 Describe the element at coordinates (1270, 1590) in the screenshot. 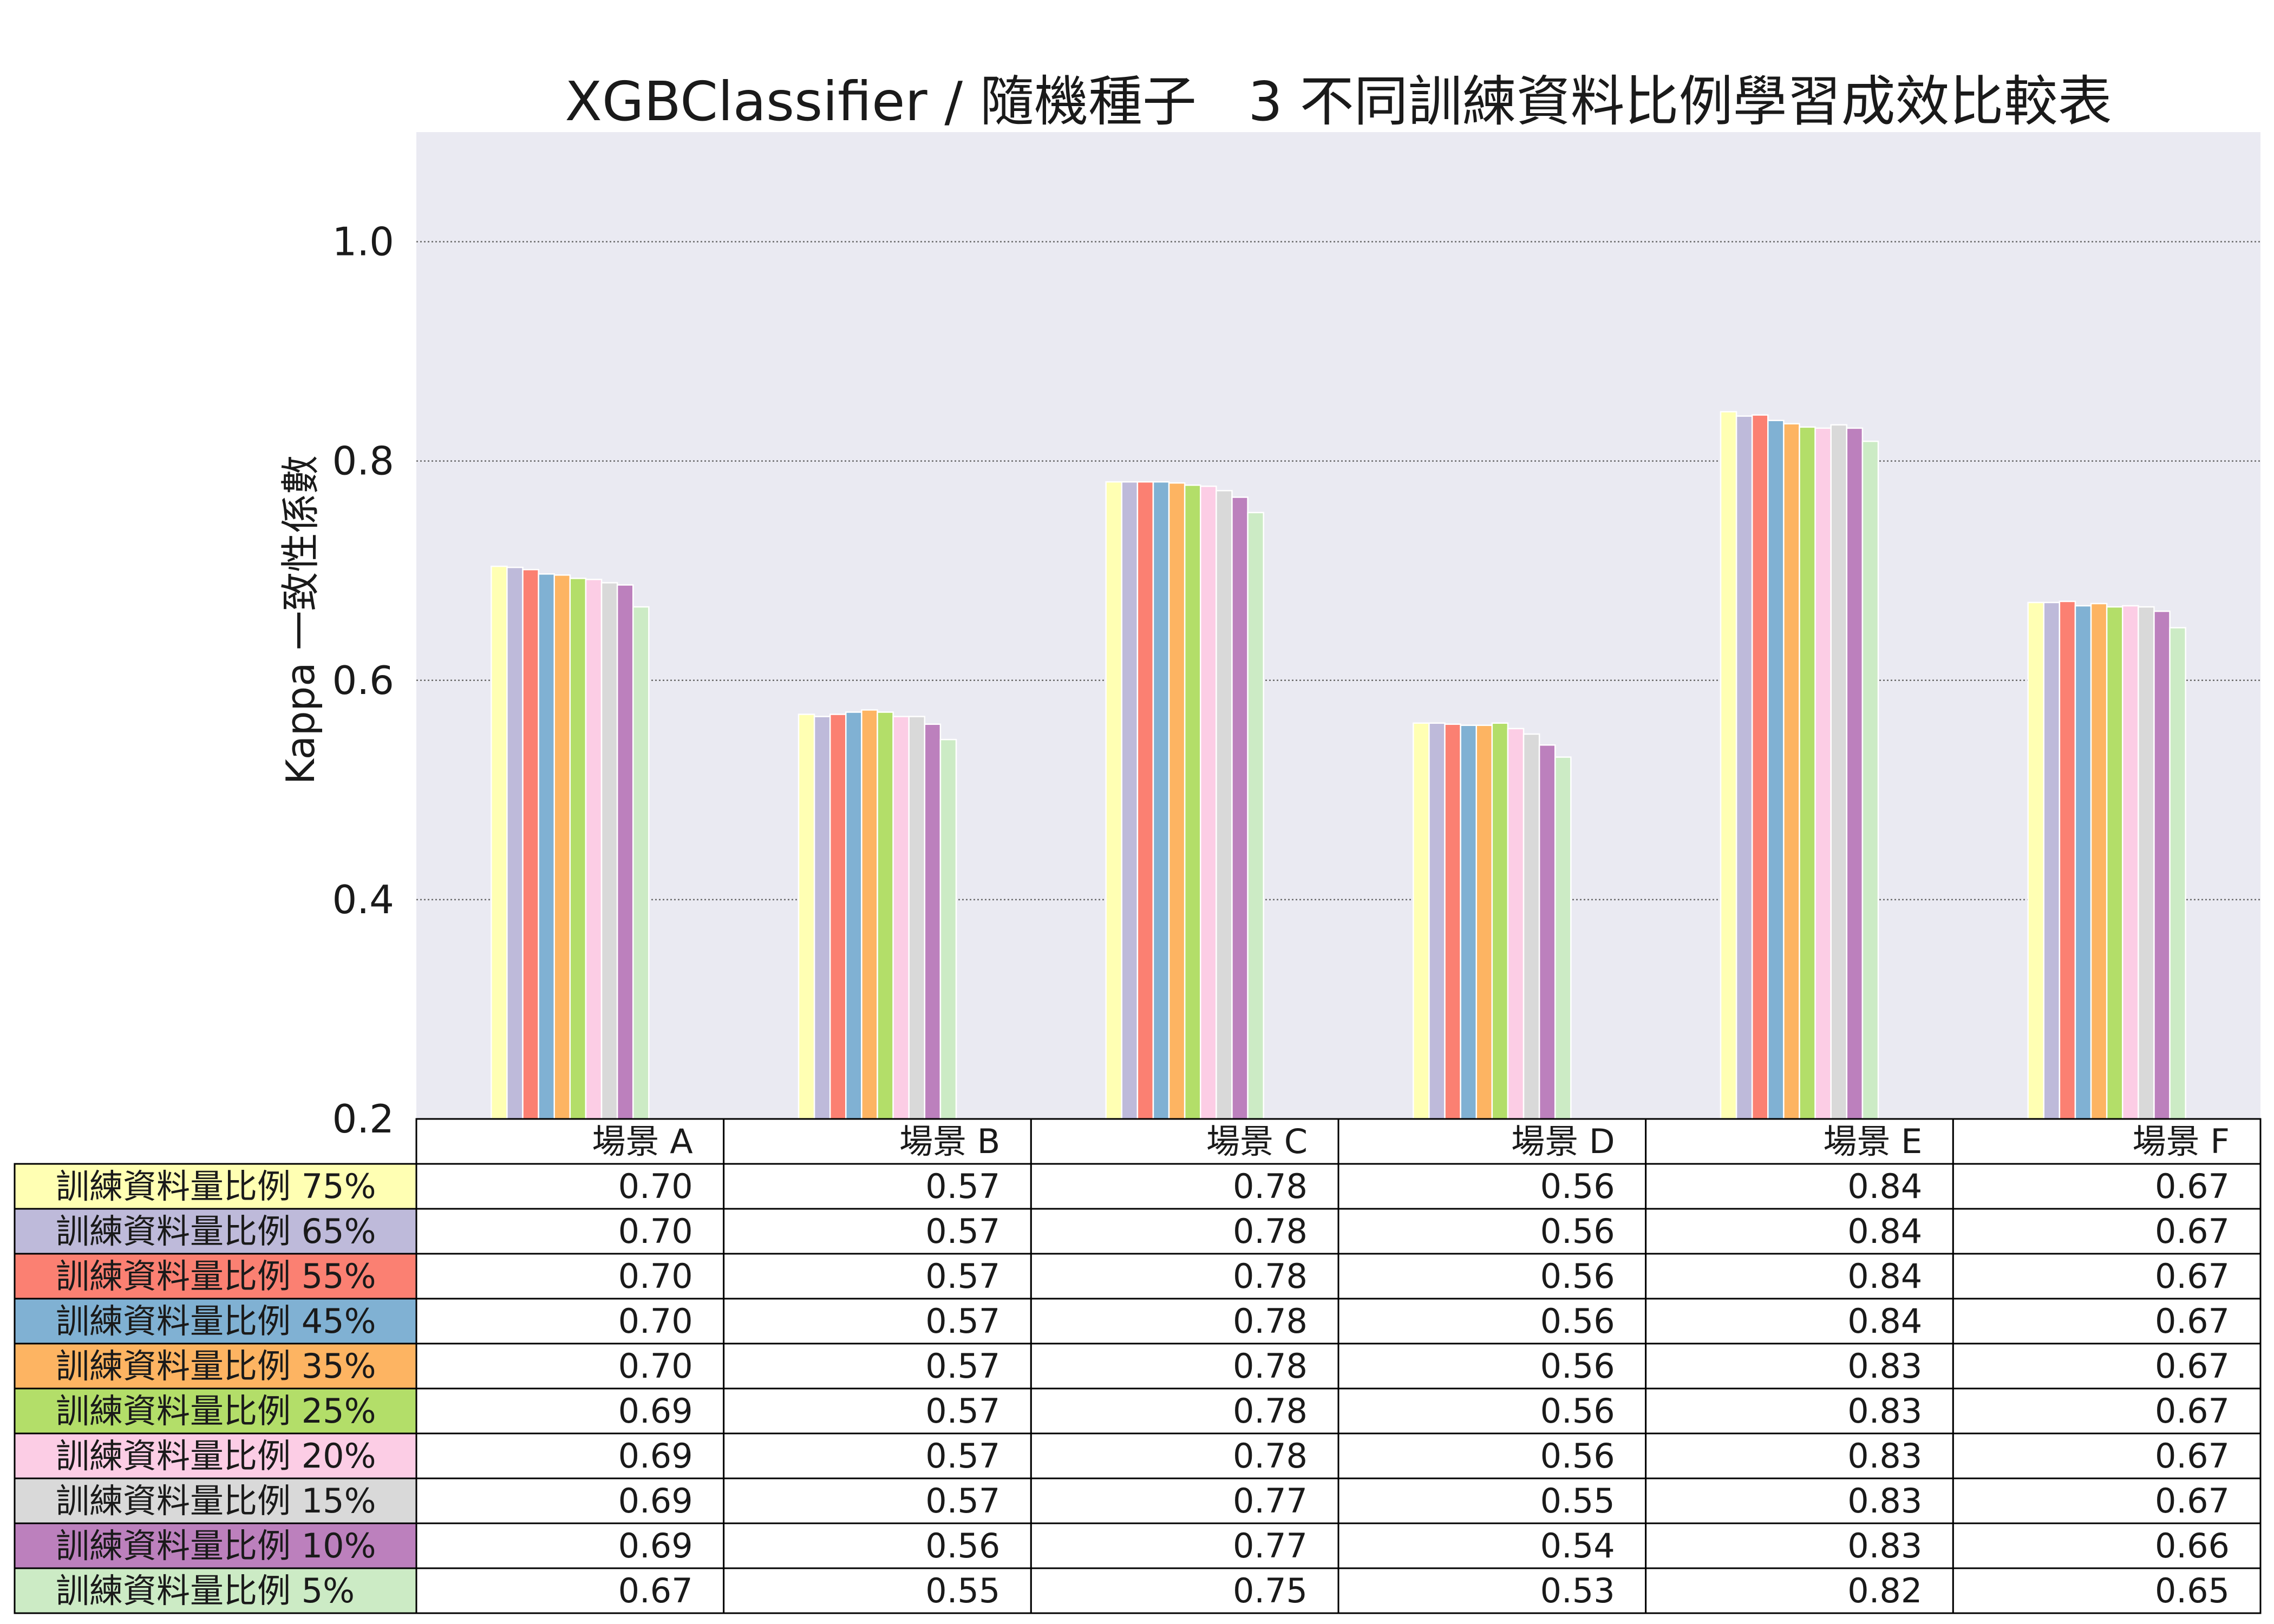

I see `table-cell: 0.75` at that location.